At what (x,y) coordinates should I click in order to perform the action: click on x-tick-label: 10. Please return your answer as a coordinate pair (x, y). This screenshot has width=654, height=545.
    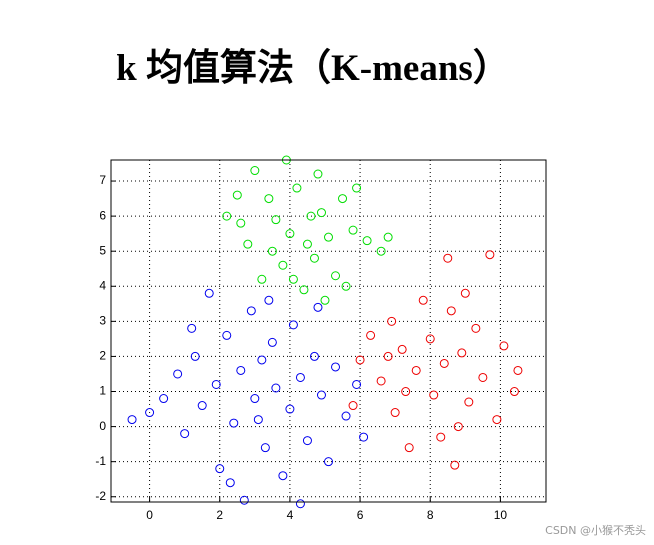
    Looking at the image, I should click on (501, 515).